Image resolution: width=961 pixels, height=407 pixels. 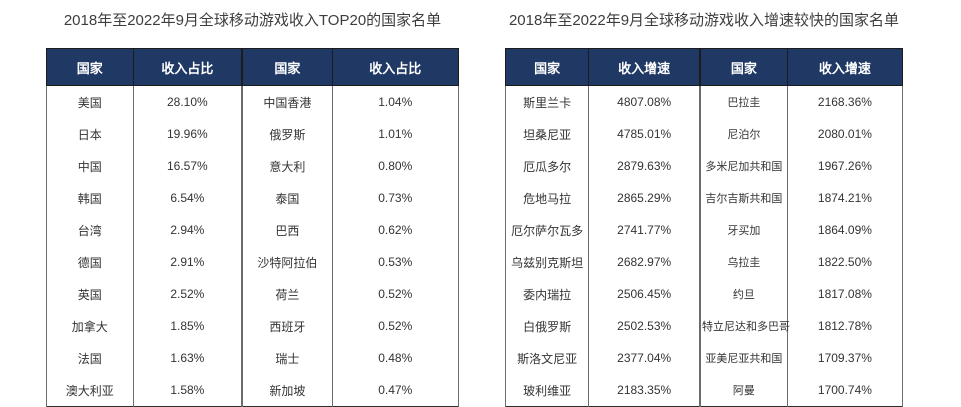 I want to click on value-cell: 2377.04%, so click(x=644, y=358).